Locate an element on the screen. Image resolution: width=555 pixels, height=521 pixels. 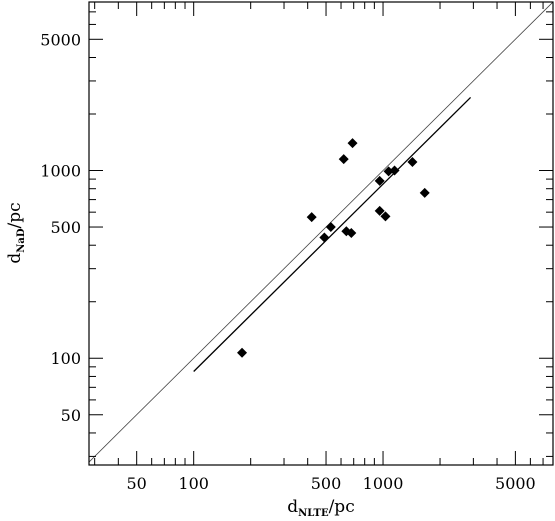
x-tick-label: 500 is located at coordinates (326, 483).